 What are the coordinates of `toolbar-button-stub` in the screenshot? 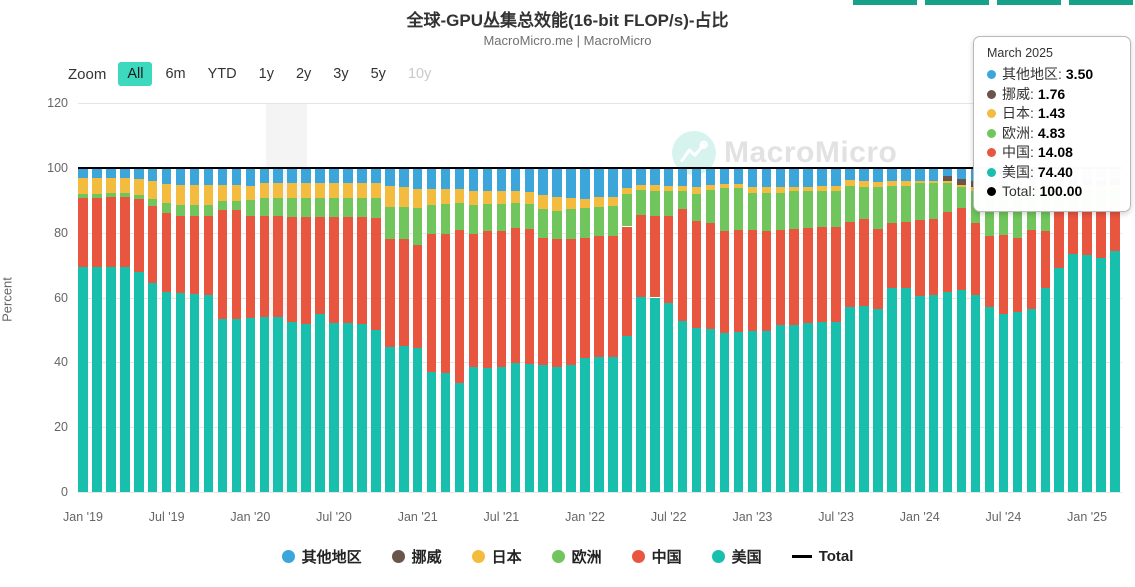 It's located at (957, 2).